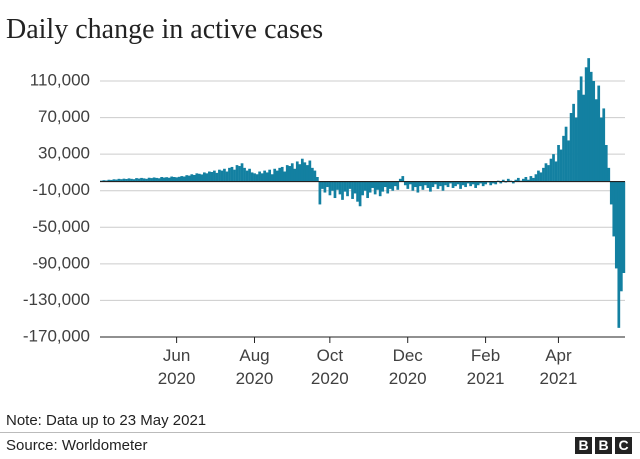 This screenshot has width=640, height=459. Describe the element at coordinates (254, 367) in the screenshot. I see `x-tick-label: Aug 2020` at that location.